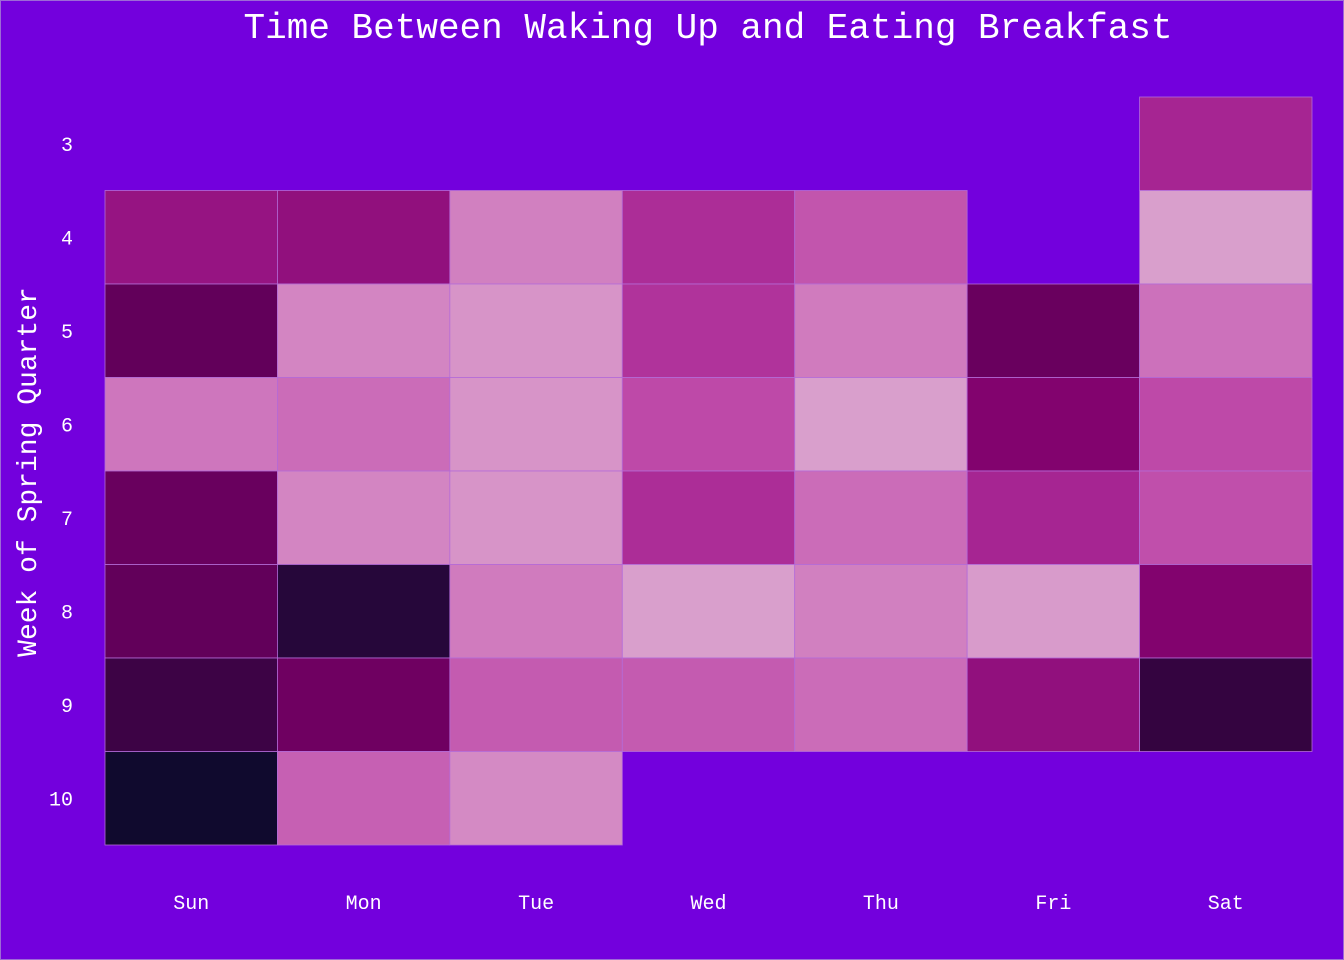  I want to click on x-tick-label: Tue, so click(536, 904).